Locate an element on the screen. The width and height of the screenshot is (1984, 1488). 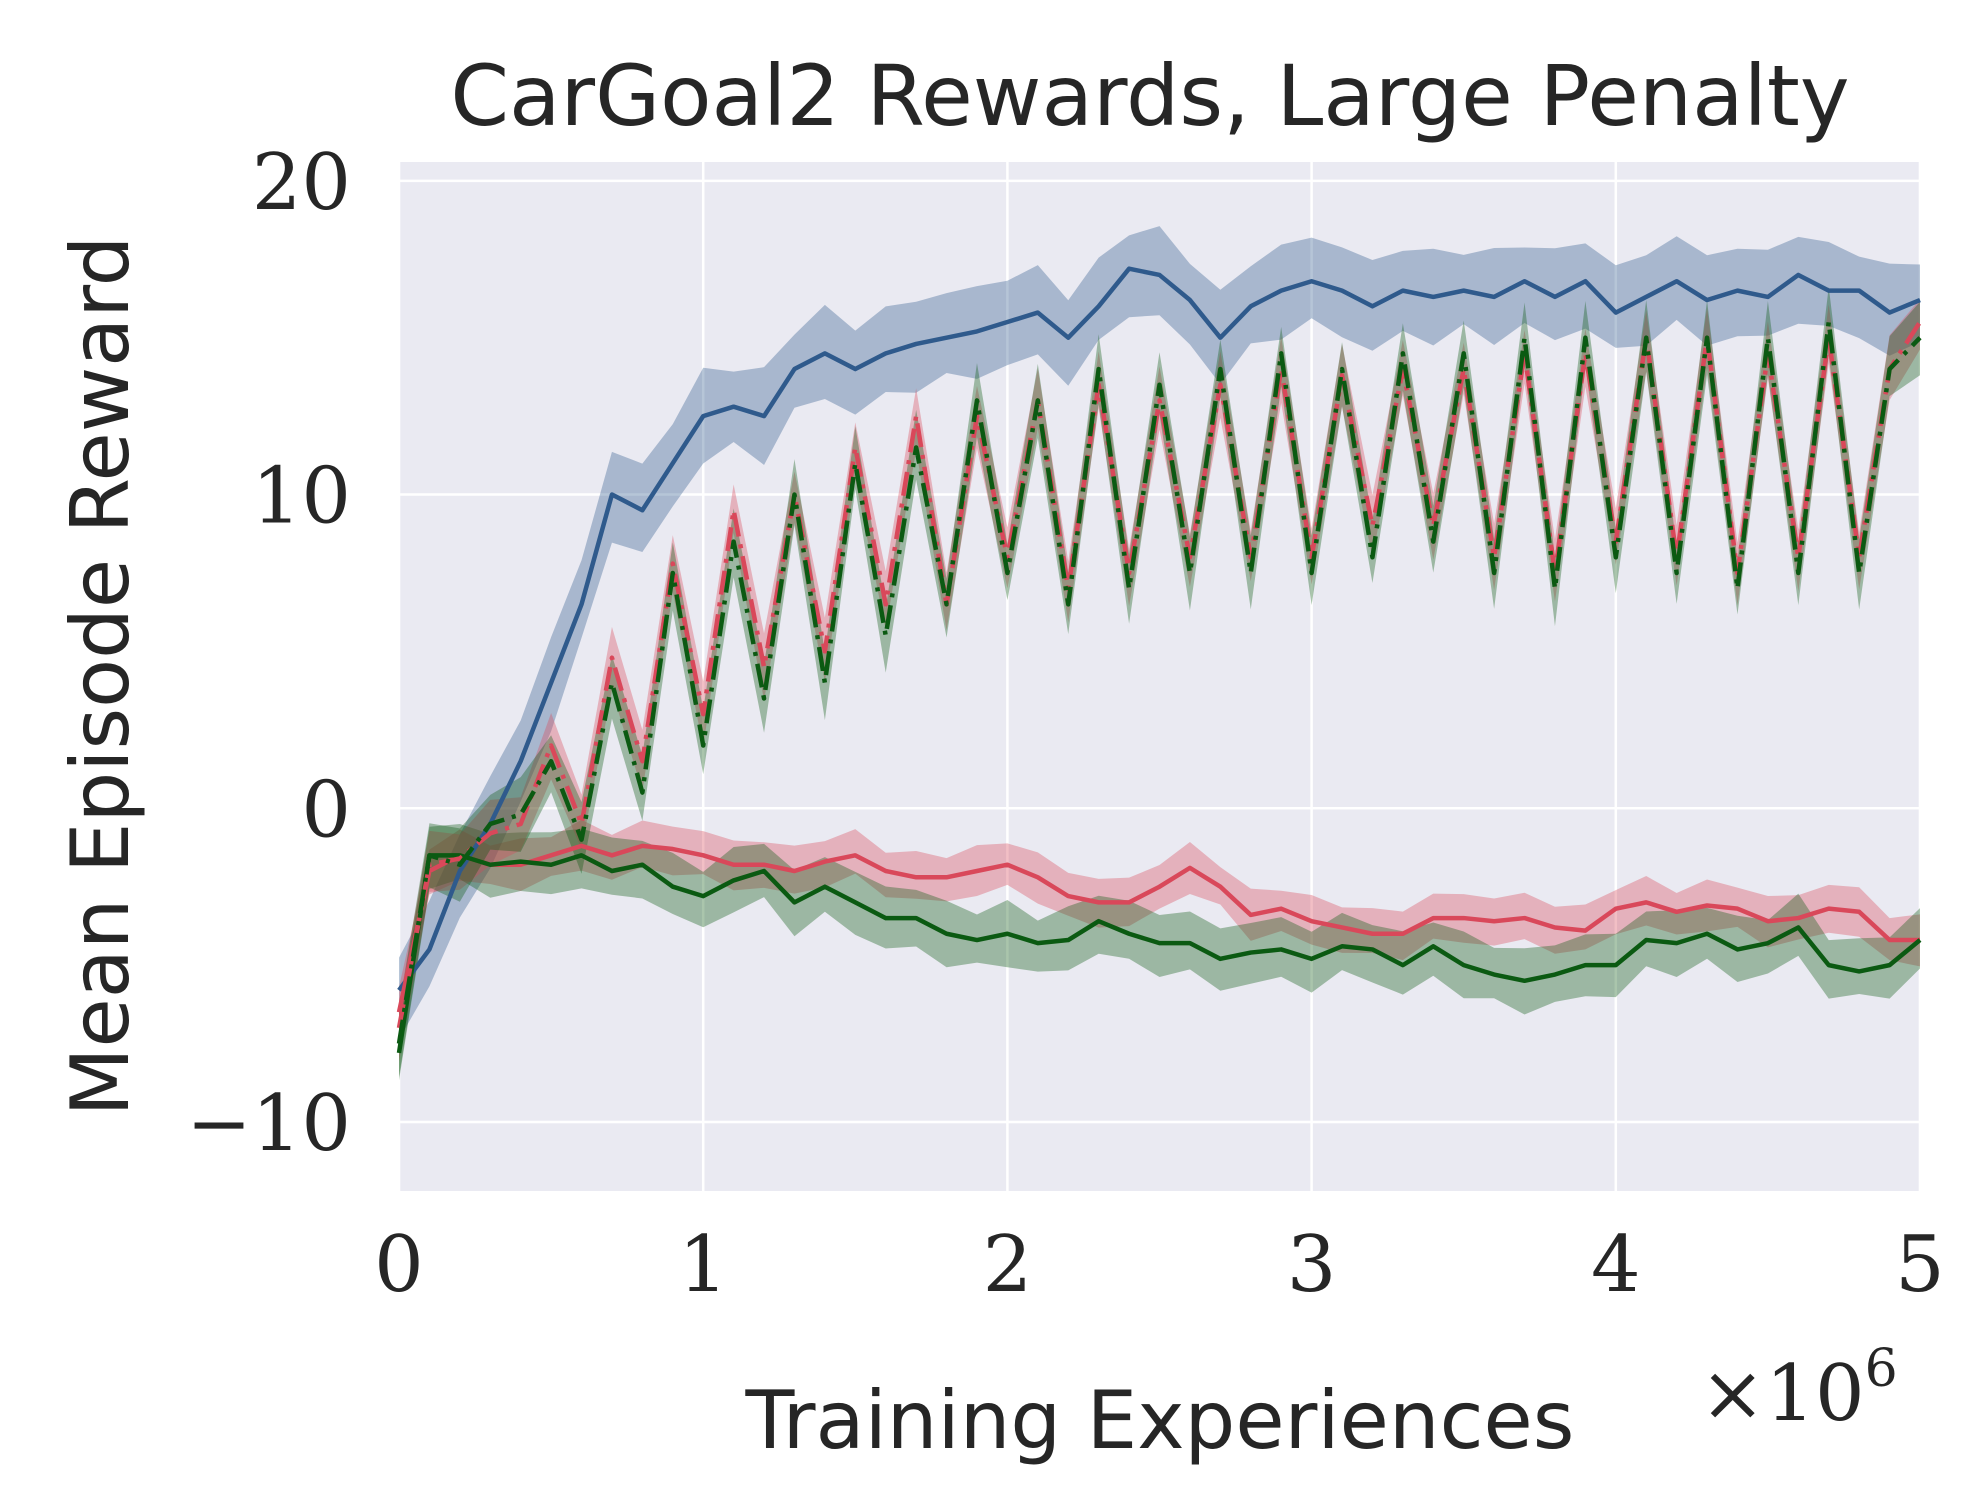
x-tick-label: 1 is located at coordinates (703, 1265).